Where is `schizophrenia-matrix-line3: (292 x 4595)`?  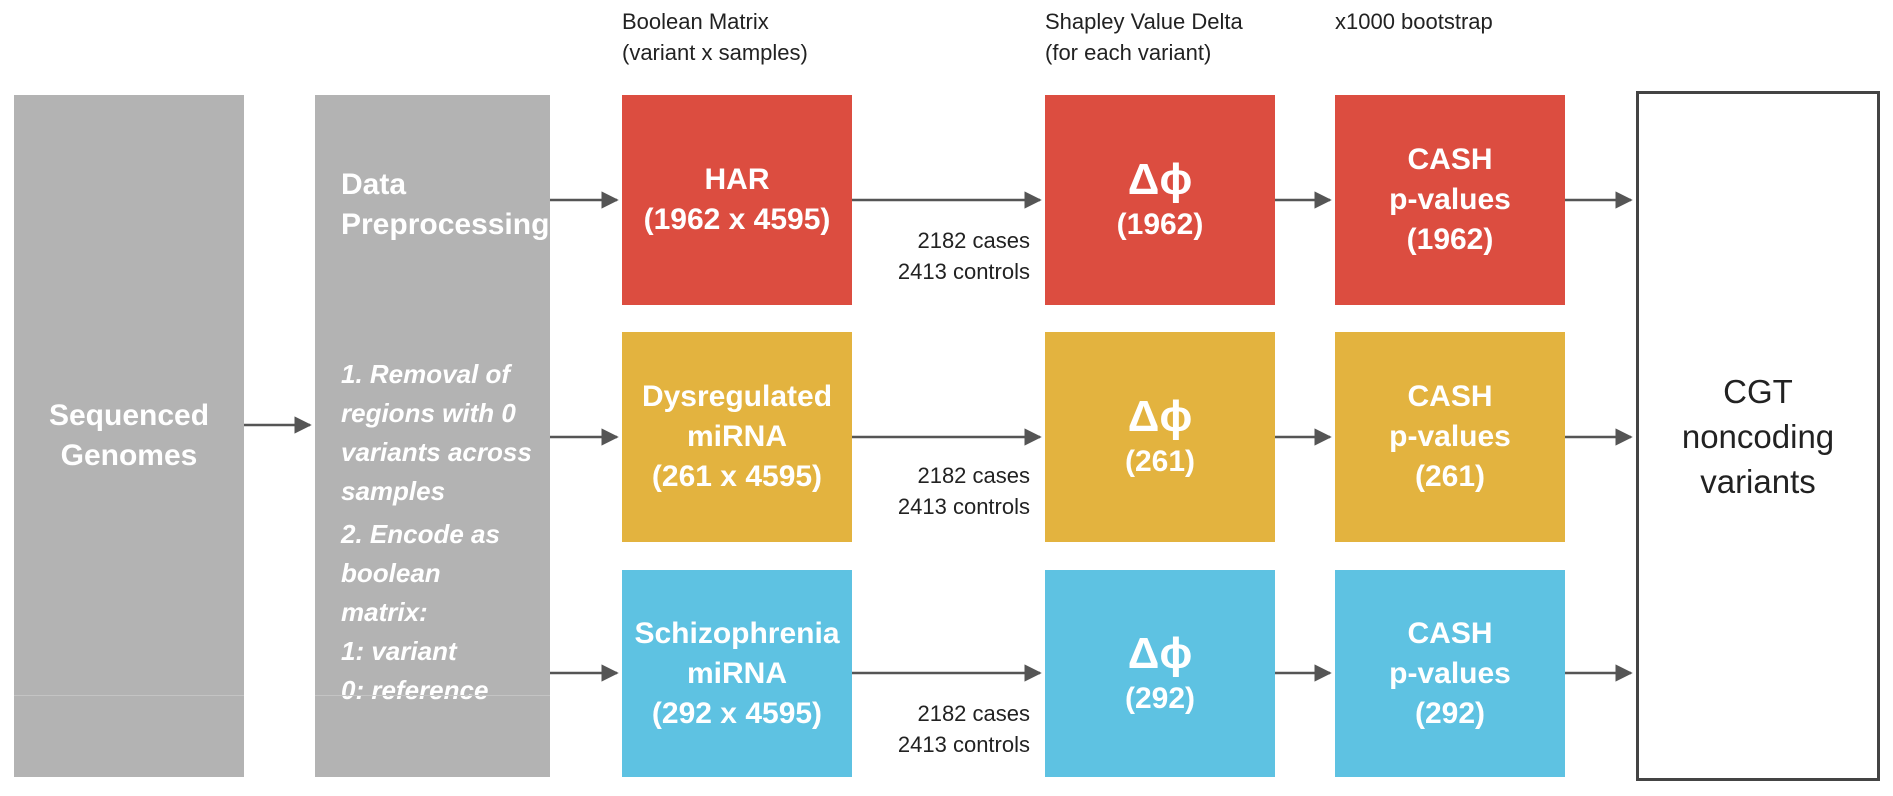 schizophrenia-matrix-line3: (292 x 4595) is located at coordinates (737, 713).